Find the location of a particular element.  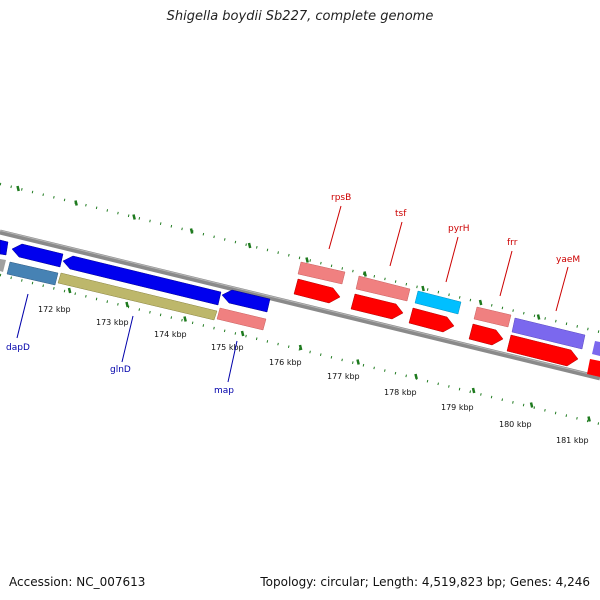

forward-label-leaders is located at coordinates (448, 258).